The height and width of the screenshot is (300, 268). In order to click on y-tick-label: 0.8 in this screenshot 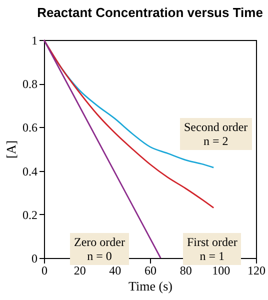, I will do `click(30, 84)`.